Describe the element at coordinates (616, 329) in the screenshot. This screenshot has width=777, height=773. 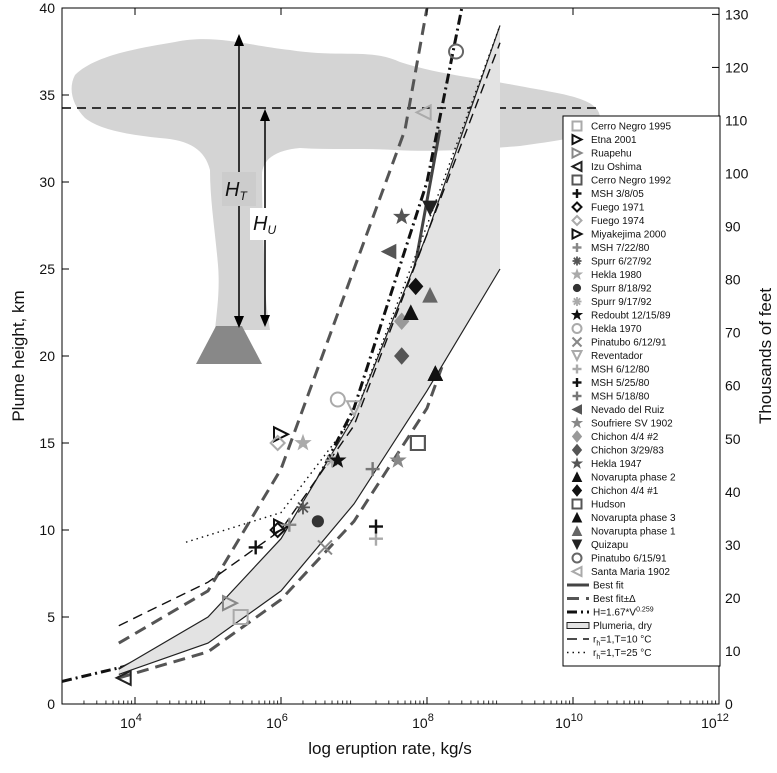
I see `legend-label-hekla-1970: Hekla 1970` at that location.